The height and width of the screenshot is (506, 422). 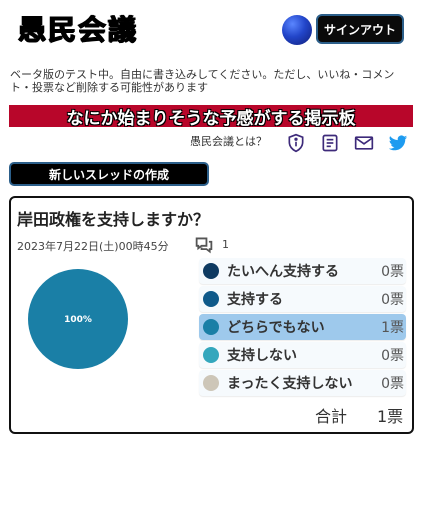 What do you see at coordinates (283, 272) in the screenshot?
I see `option-label: たいへん支持する` at bounding box center [283, 272].